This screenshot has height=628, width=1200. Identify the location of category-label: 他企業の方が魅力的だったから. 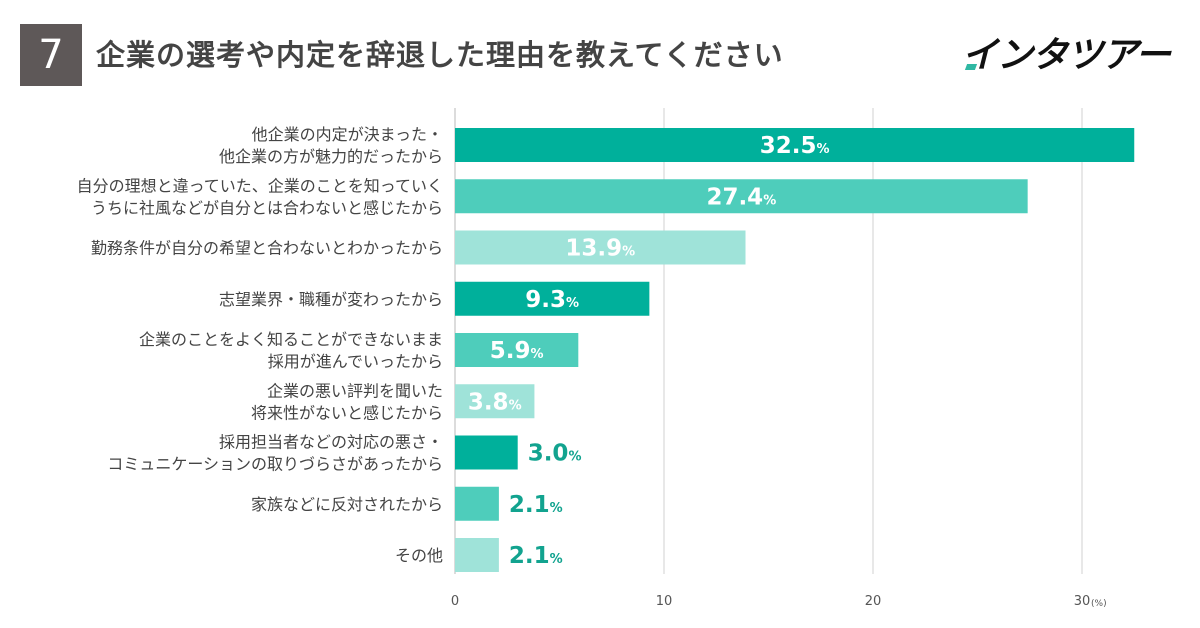
(331, 156).